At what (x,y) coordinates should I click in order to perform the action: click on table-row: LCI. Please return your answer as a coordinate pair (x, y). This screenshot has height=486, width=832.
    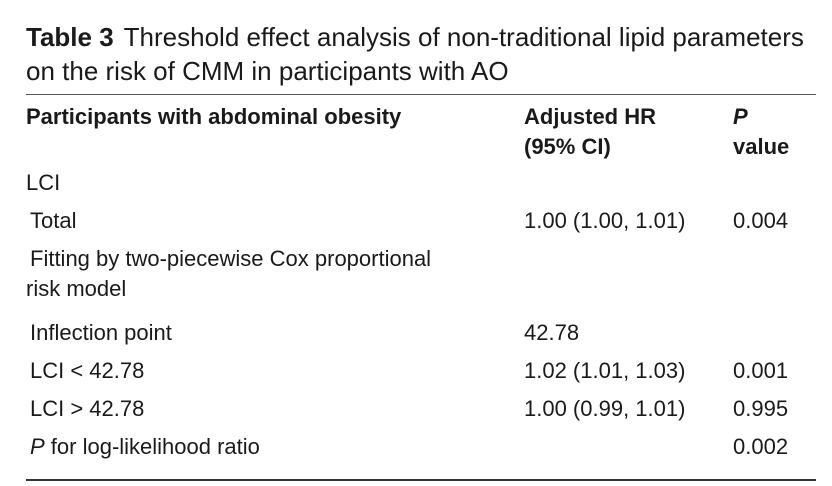
    Looking at the image, I should click on (421, 187).